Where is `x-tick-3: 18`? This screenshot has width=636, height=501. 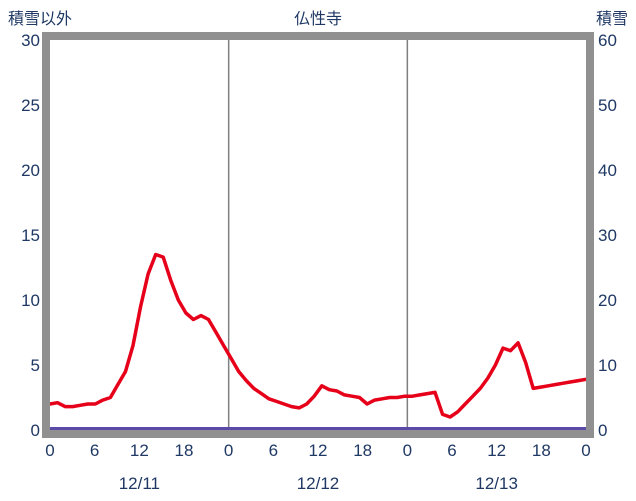
x-tick-3: 18 is located at coordinates (184, 450).